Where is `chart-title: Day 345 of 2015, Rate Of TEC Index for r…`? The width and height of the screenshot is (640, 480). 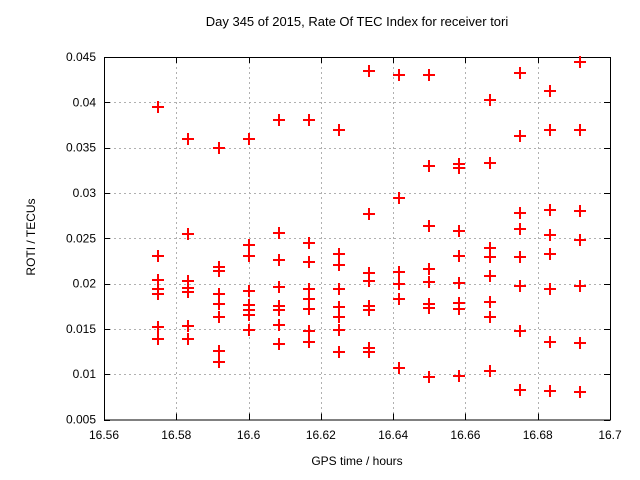
chart-title: Day 345 of 2015, Rate Of TEC Index for r… is located at coordinates (357, 21).